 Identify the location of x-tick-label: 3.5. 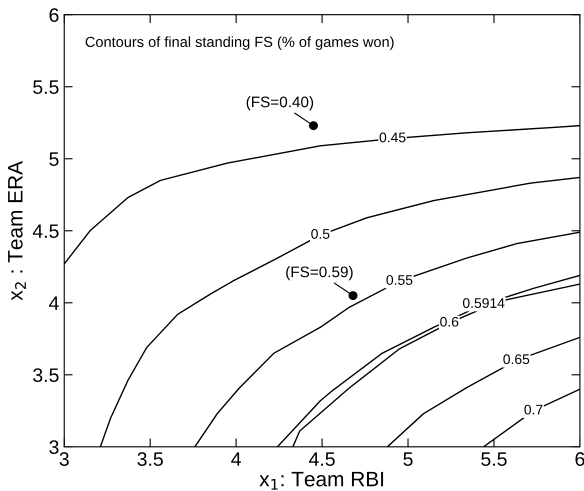
(150, 459).